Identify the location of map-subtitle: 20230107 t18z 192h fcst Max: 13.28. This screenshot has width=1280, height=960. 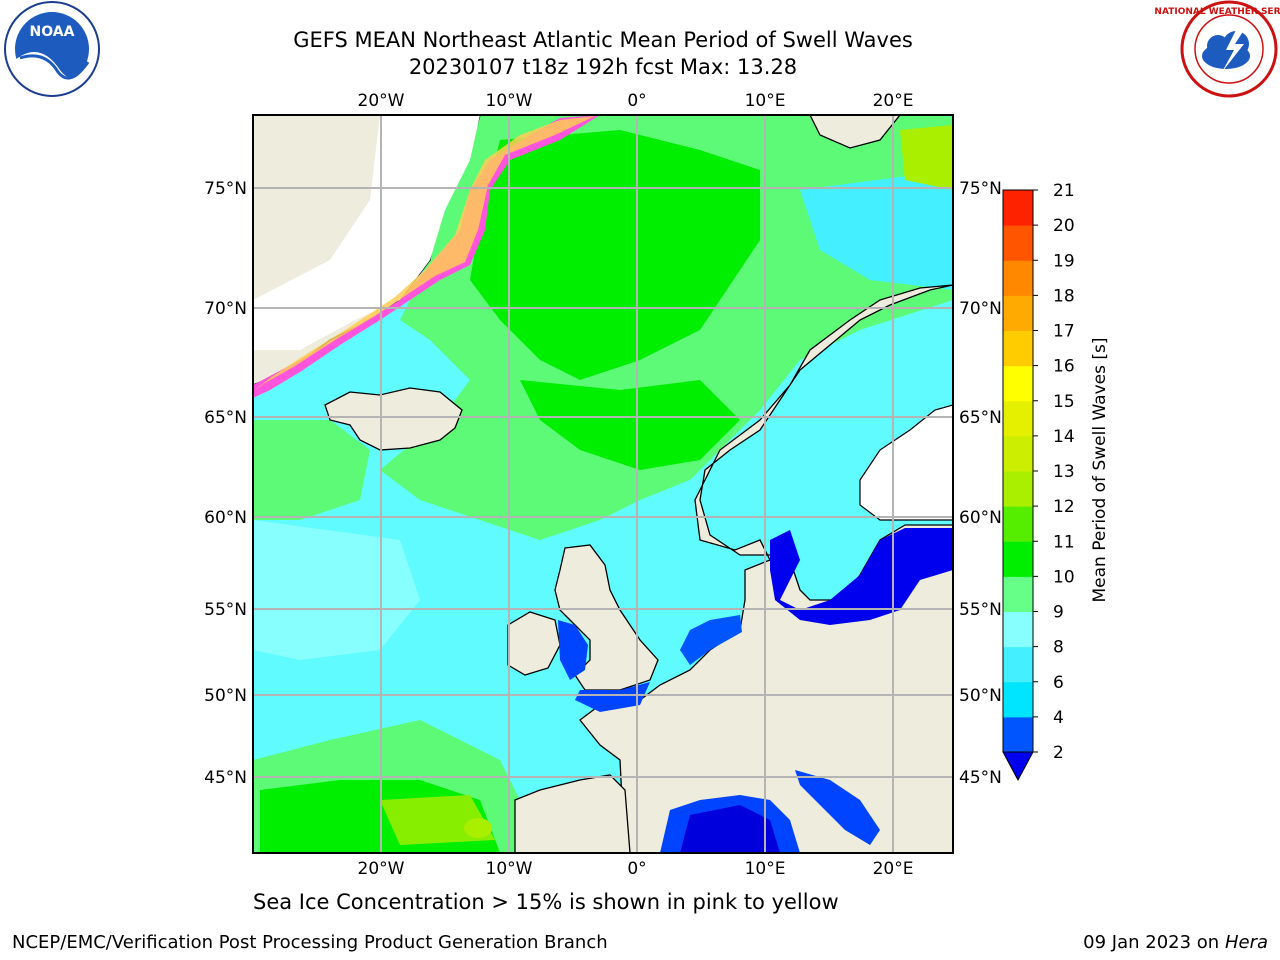
(603, 67).